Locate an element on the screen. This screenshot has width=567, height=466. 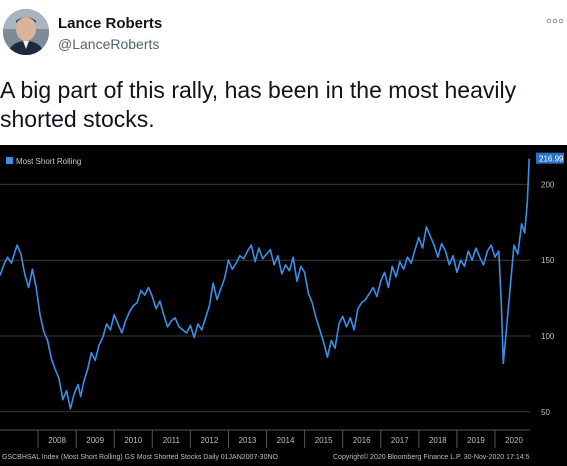
y-tick-label: 200 is located at coordinates (548, 184).